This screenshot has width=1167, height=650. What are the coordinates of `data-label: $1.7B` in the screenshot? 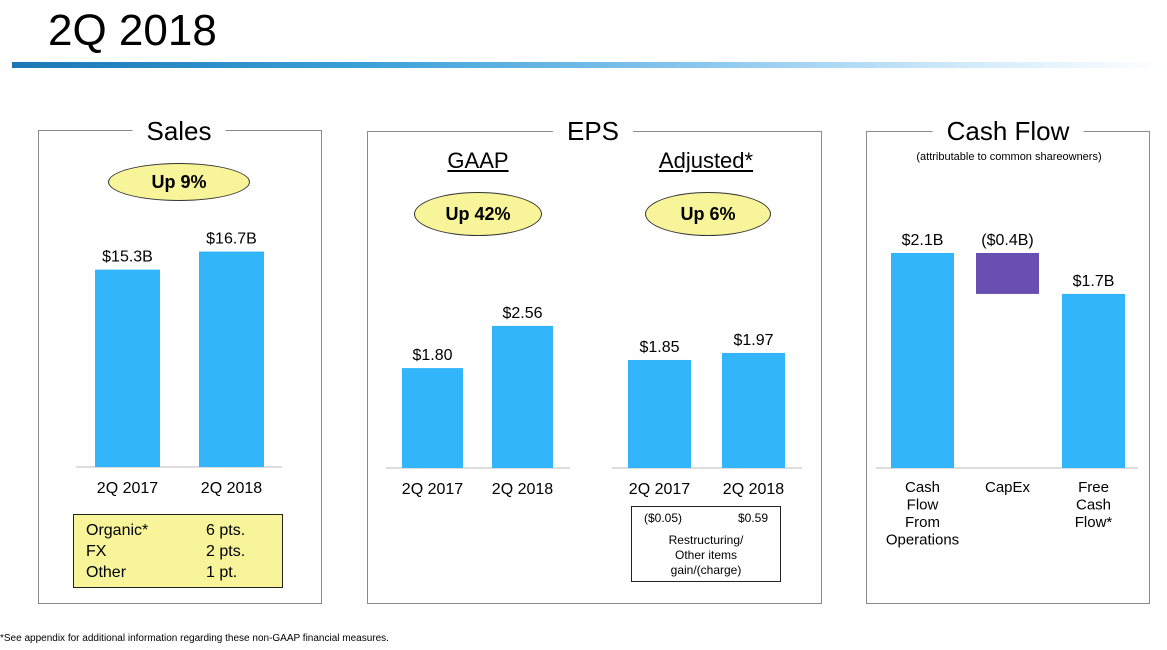 It's located at (1094, 281).